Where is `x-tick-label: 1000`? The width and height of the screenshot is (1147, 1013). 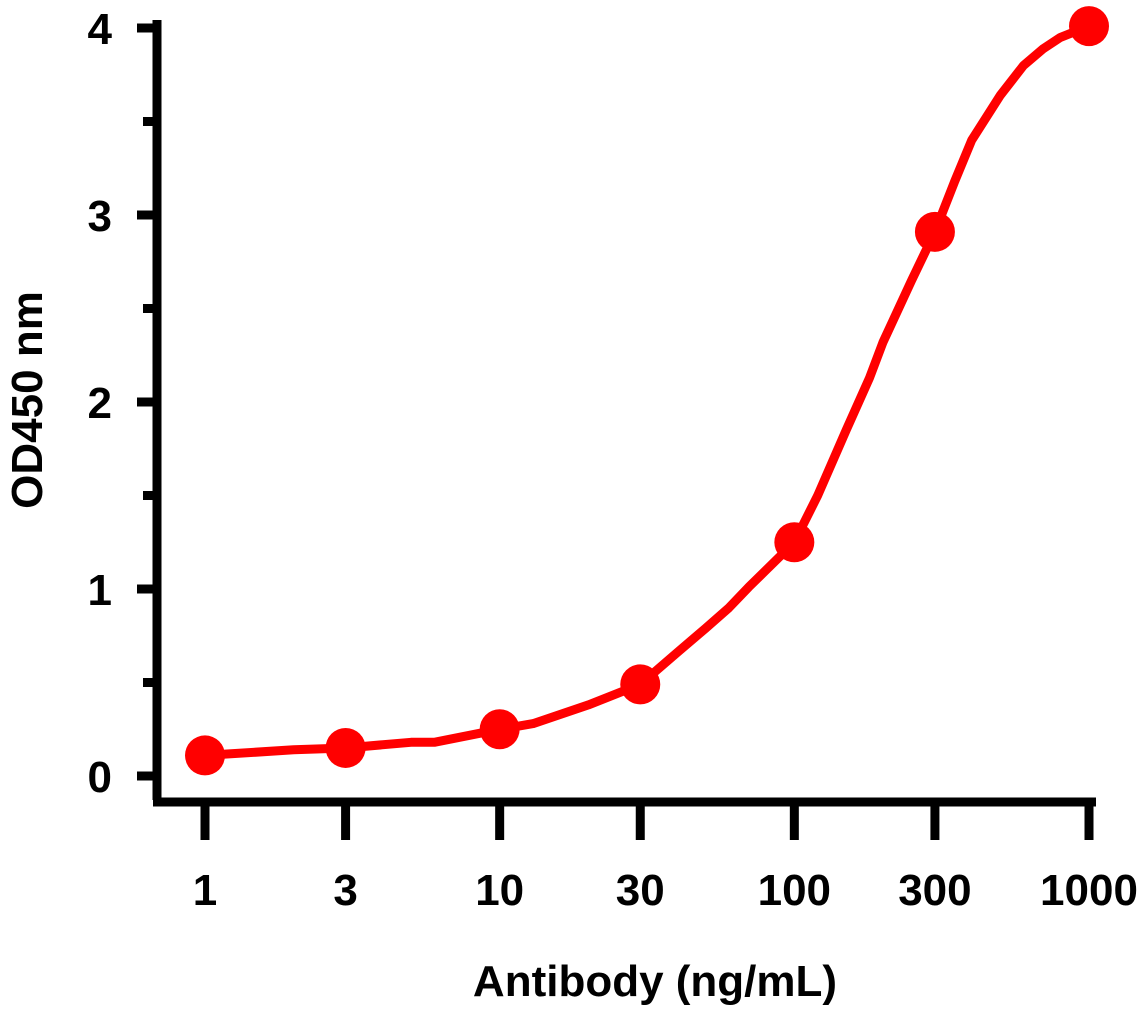 x-tick-label: 1000 is located at coordinates (1089, 890).